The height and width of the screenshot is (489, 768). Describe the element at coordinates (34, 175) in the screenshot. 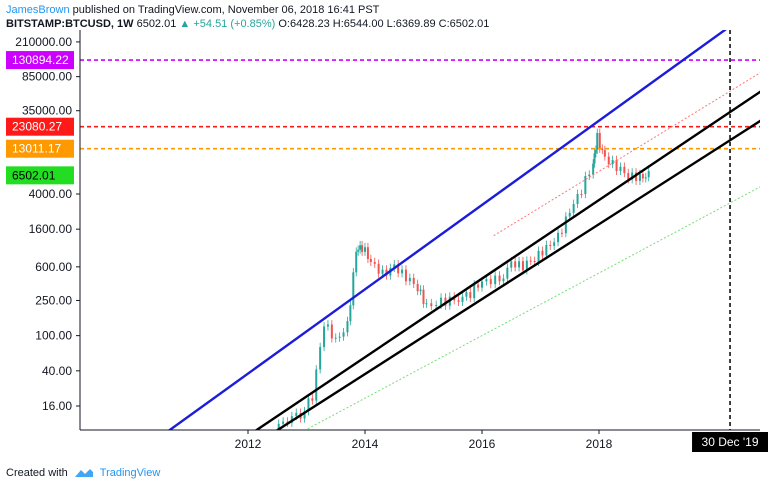

I see `price-tag-label: 6502.01` at that location.